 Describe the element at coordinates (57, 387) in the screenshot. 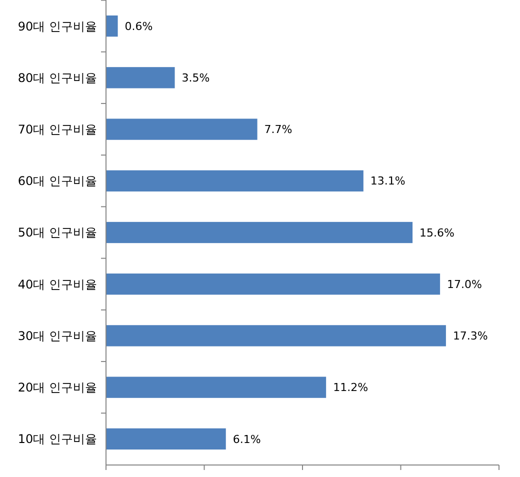

I see `y-tick-label: 20대 인구비율` at that location.